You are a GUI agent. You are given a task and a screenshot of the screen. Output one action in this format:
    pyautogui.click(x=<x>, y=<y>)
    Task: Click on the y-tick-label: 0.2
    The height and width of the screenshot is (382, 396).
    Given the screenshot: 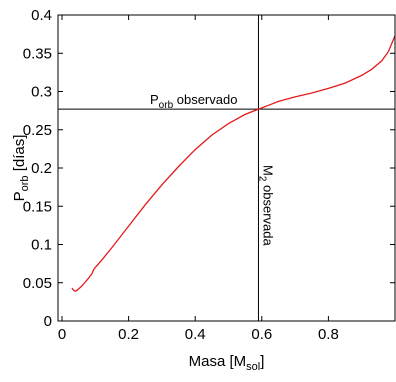 What is the action you would take?
    pyautogui.click(x=41, y=168)
    